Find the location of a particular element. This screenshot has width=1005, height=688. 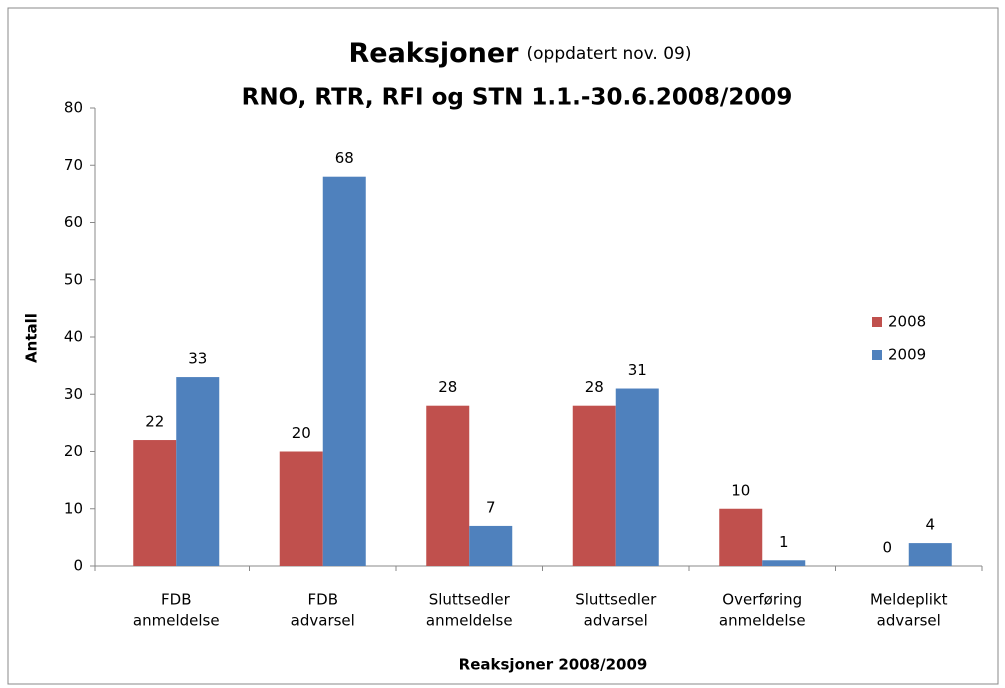

chart-title: Reaksjoner is located at coordinates (433, 53).